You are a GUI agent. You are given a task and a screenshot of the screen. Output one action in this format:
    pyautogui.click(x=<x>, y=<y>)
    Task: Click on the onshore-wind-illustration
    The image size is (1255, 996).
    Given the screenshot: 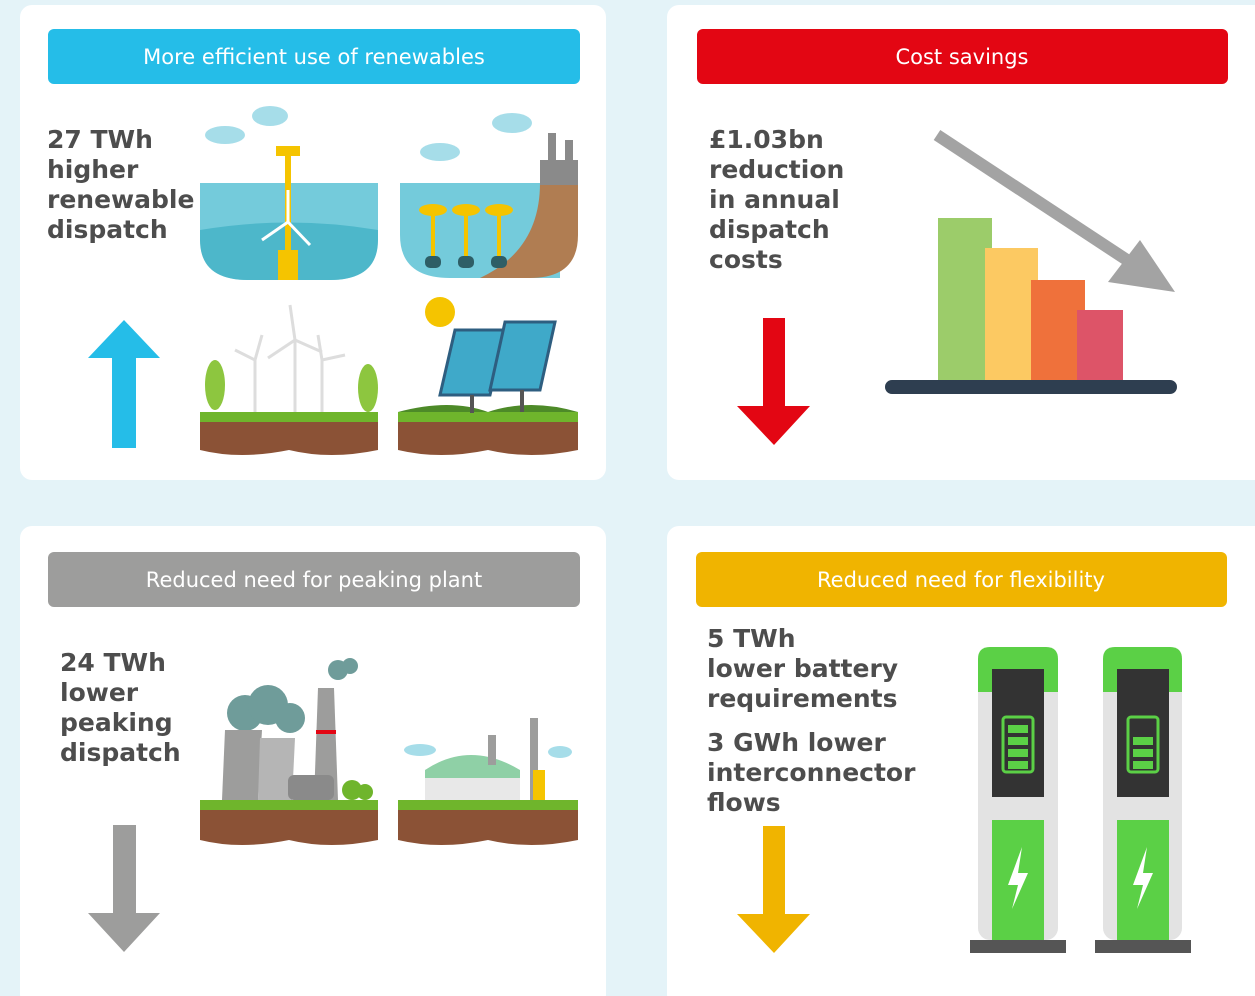 What is the action you would take?
    pyautogui.click(x=289, y=379)
    